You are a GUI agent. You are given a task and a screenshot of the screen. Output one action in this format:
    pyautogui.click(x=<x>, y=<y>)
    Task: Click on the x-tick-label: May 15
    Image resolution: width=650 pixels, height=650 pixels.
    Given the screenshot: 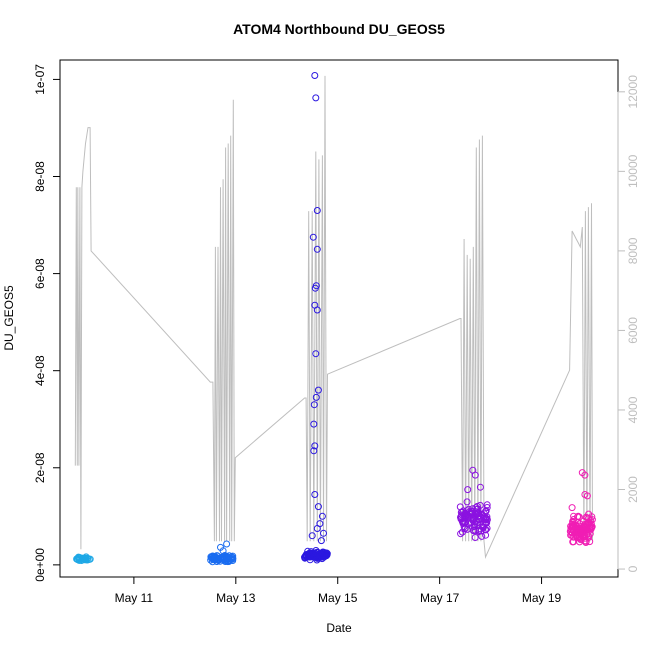 What is the action you would take?
    pyautogui.click(x=338, y=598)
    